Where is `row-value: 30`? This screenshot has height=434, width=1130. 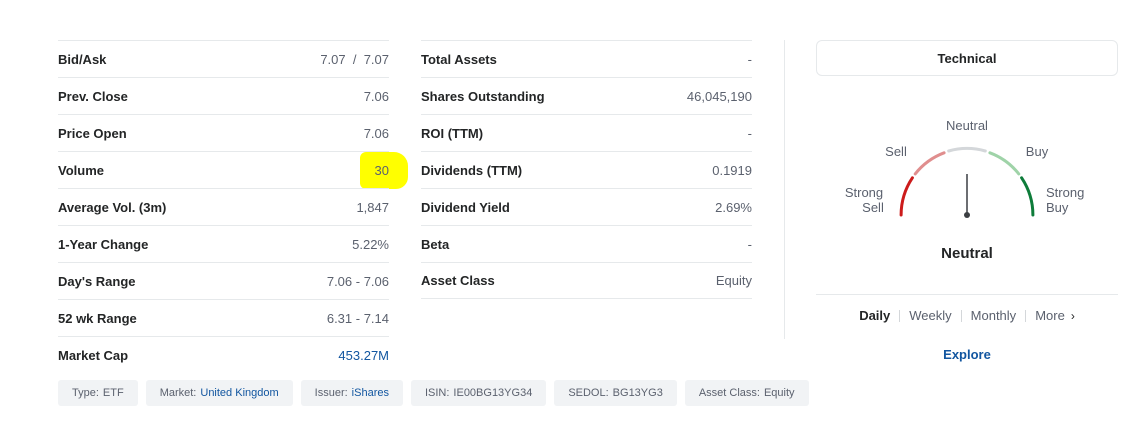 row-value: 30 is located at coordinates (381, 170).